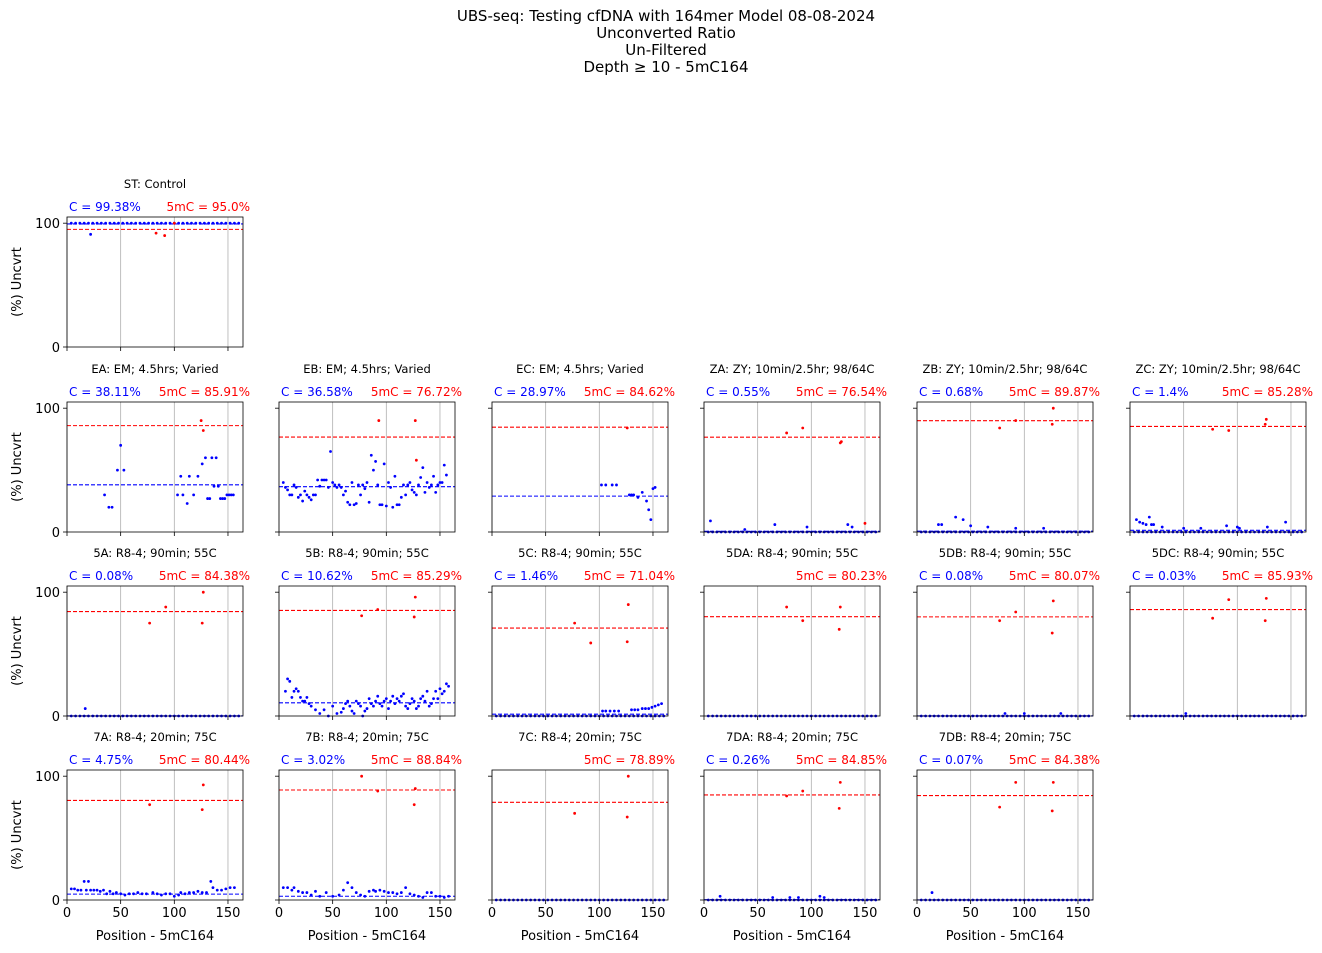  I want to click on subplot-title: ZA: ZY; 10min/2.5hr; 98/64C, so click(792, 369).